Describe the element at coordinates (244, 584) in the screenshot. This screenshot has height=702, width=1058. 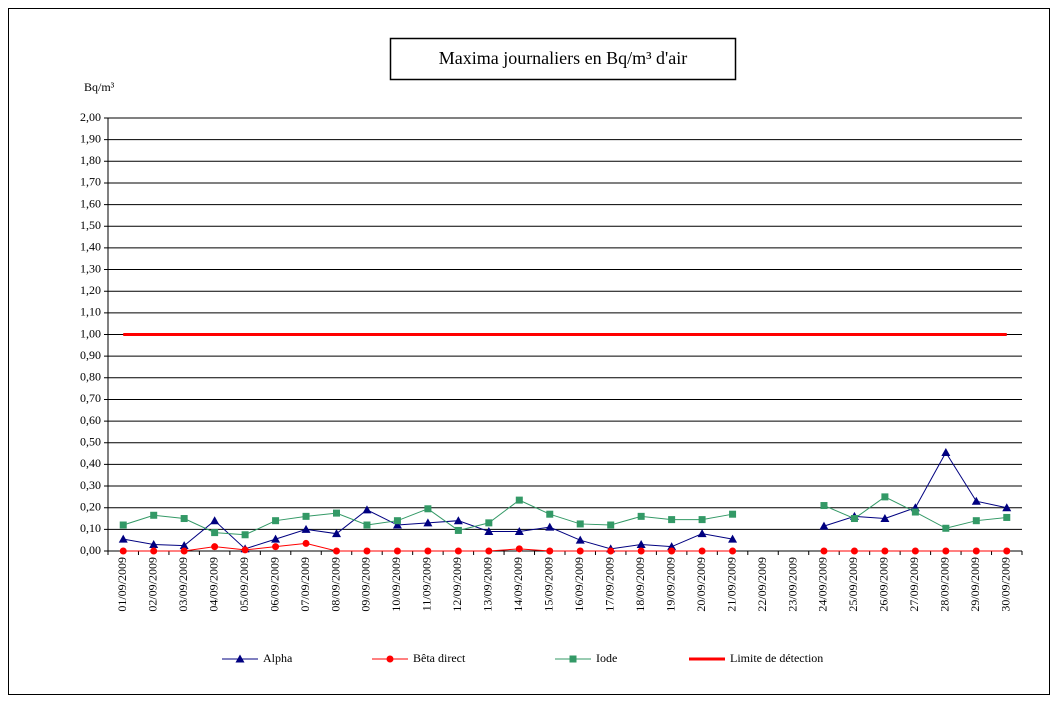
I see `x-tick-label: 05/09/2009` at that location.